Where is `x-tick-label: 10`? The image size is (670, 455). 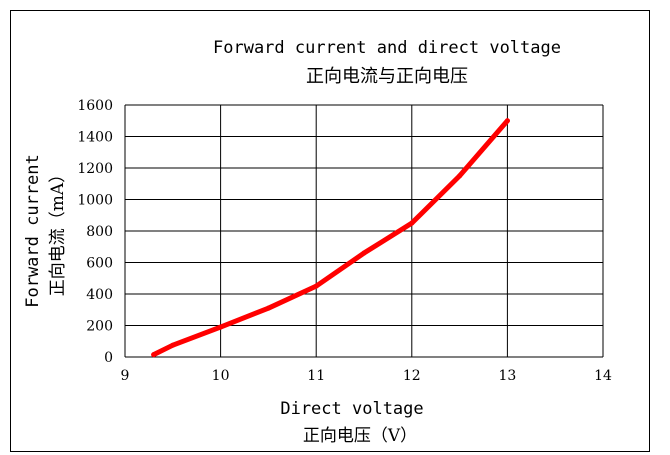 x-tick-label: 10 is located at coordinates (221, 376).